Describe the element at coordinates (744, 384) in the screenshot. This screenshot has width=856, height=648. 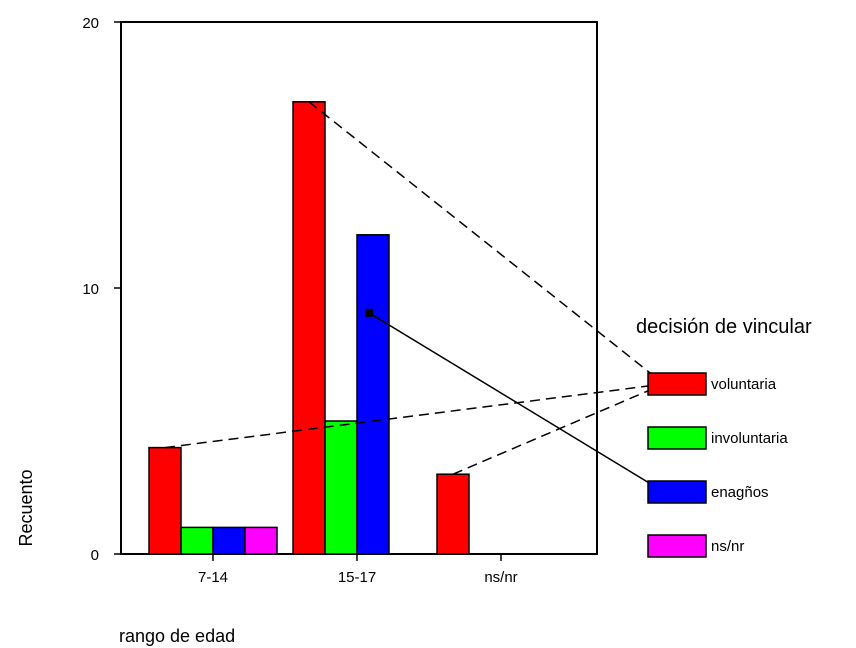
I see `legend-label: voluntaria` at that location.